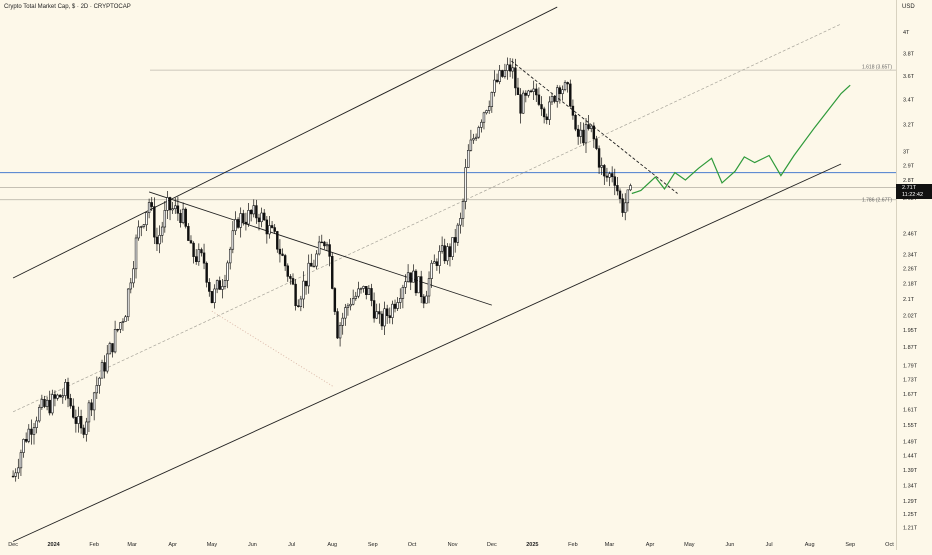 The image size is (932, 555). Describe the element at coordinates (910, 348) in the screenshot. I see `y-tick-label: 1.87T` at that location.